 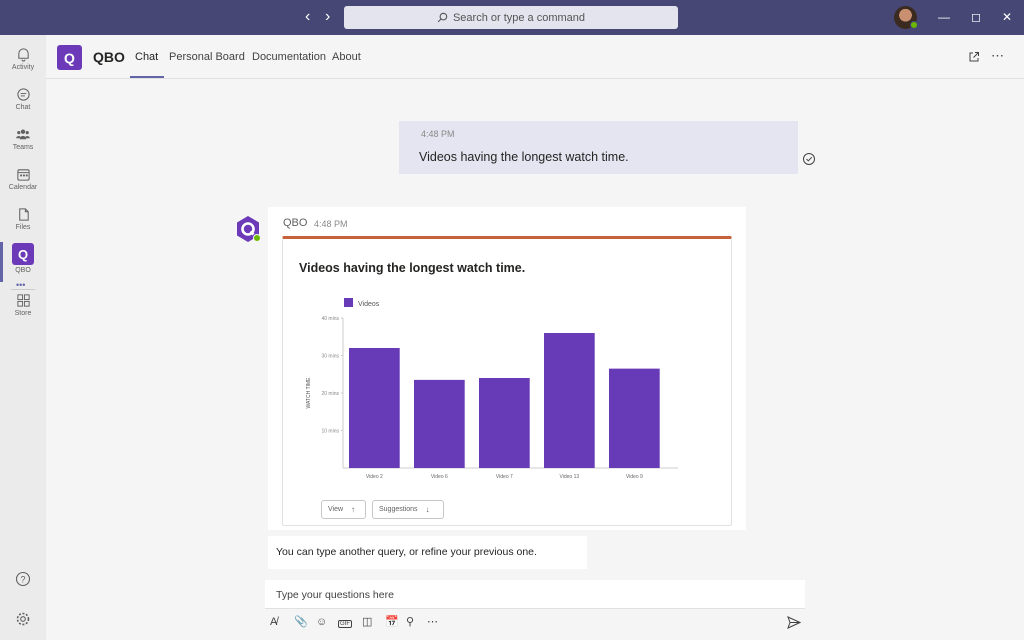 What do you see at coordinates (23, 147) in the screenshot?
I see `rail-label: Teams` at bounding box center [23, 147].